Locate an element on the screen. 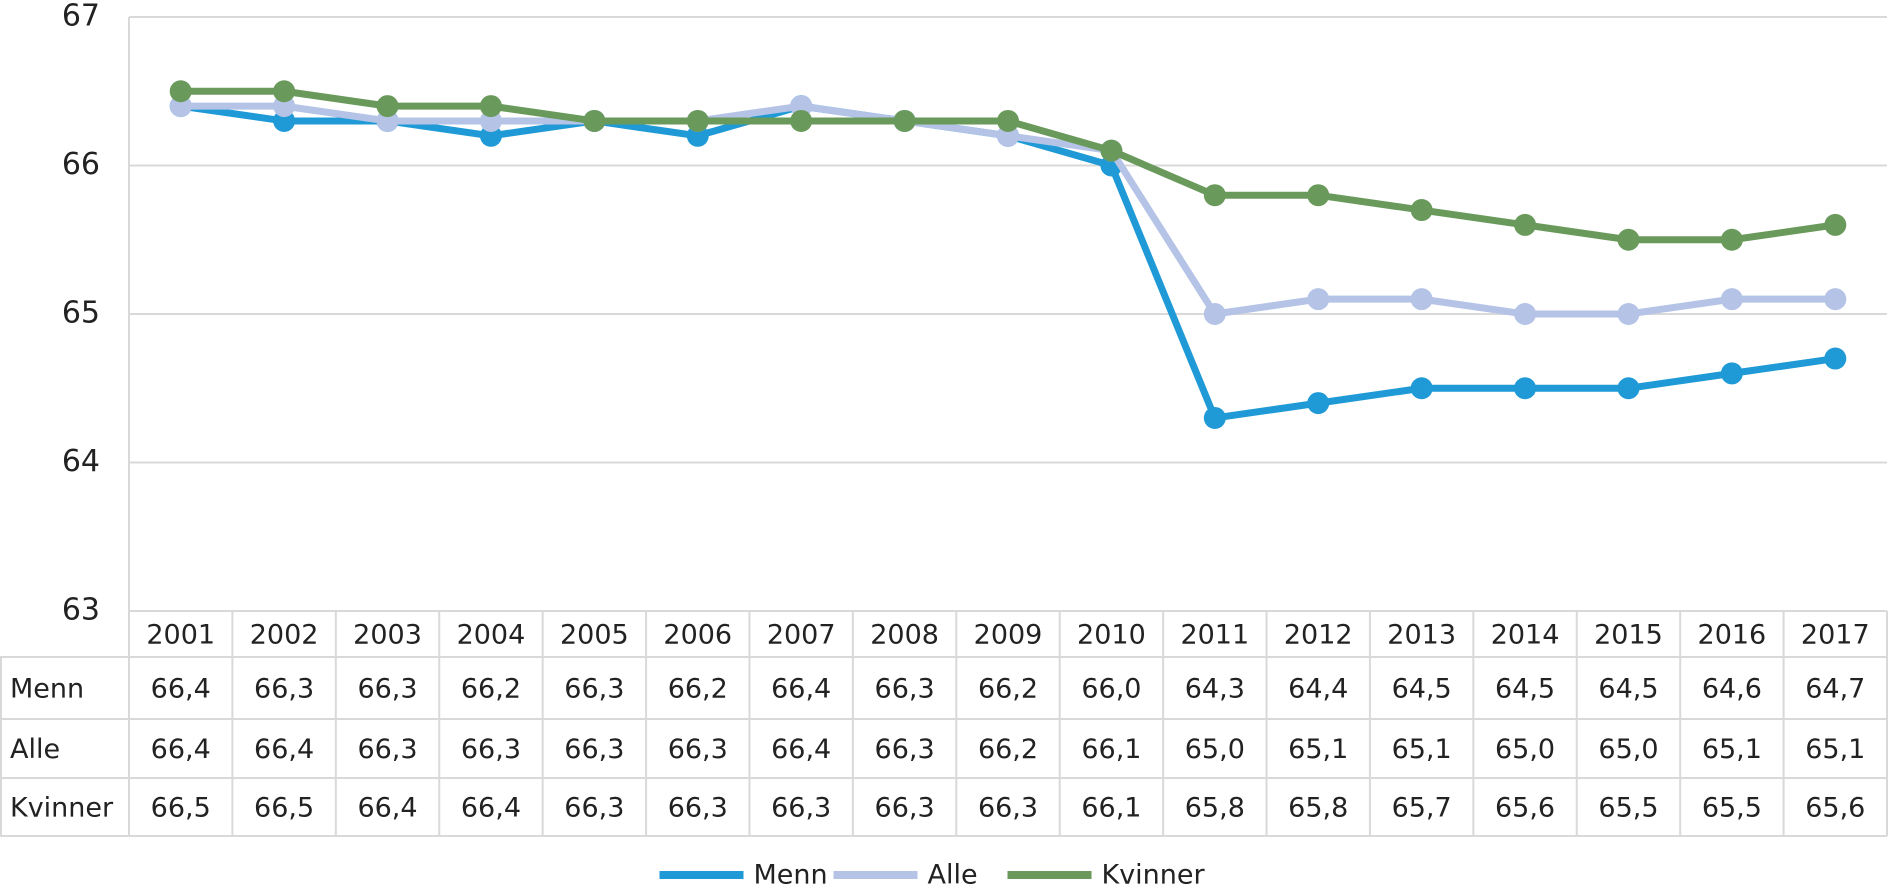 This screenshot has height=894, width=1889. x-tick-label: 2001 is located at coordinates (180, 635).